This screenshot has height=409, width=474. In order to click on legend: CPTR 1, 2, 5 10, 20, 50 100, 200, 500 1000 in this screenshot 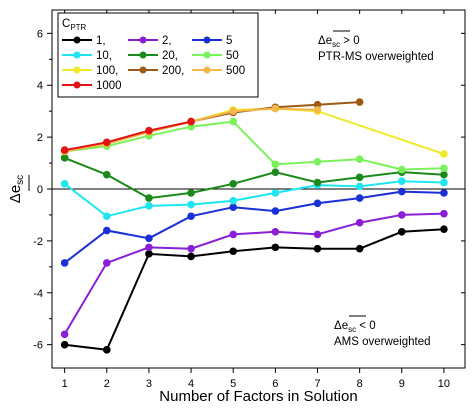, I will do `click(158, 55)`.